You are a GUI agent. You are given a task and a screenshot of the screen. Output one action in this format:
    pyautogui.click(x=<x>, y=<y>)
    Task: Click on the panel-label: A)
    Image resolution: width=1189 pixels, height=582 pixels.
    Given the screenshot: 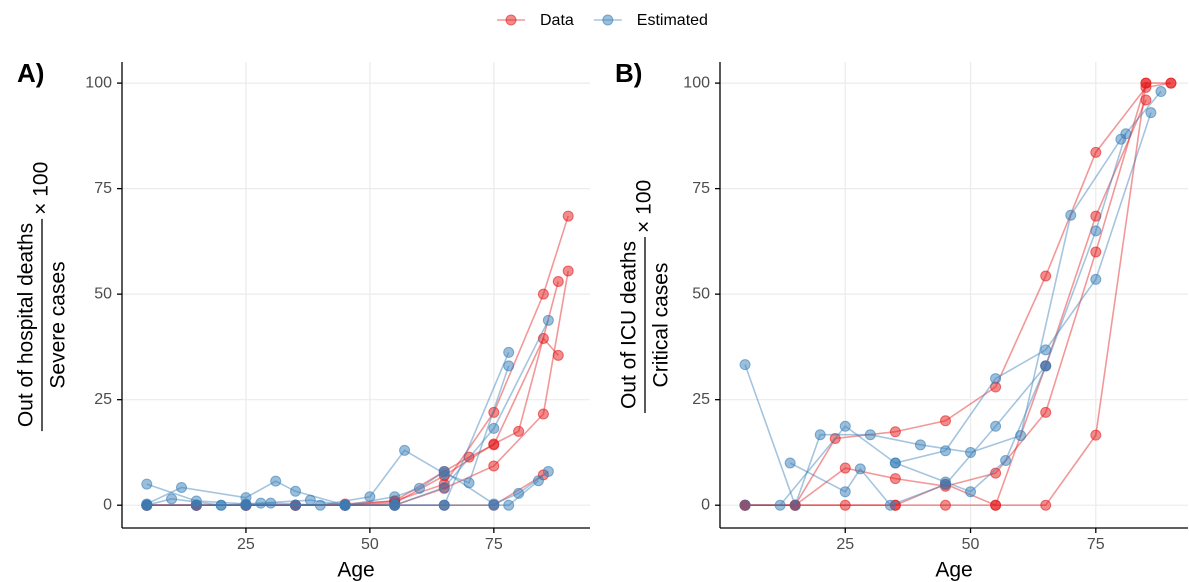 What is the action you would take?
    pyautogui.click(x=30, y=73)
    